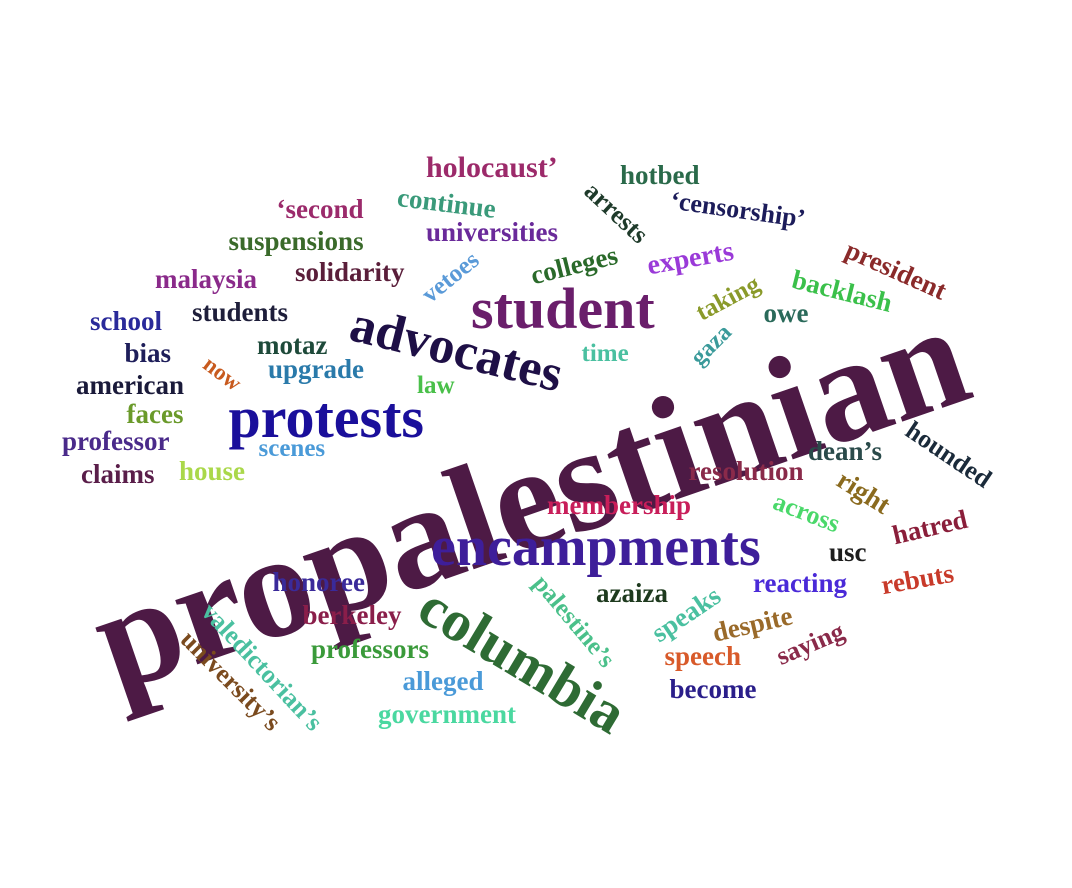 The height and width of the screenshot is (888, 1072). I want to click on word-encampments: encampments, so click(596, 547).